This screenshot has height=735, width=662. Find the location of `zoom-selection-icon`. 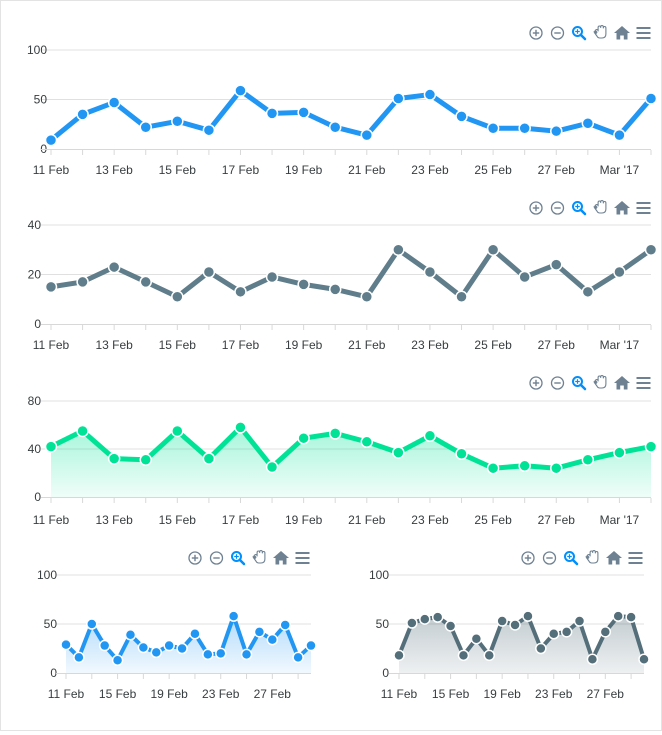

zoom-selection-icon is located at coordinates (579, 33).